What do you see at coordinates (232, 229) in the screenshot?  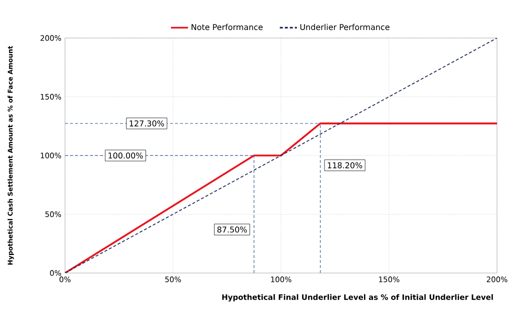 I see `ref-line-label: 87.50%` at bounding box center [232, 229].